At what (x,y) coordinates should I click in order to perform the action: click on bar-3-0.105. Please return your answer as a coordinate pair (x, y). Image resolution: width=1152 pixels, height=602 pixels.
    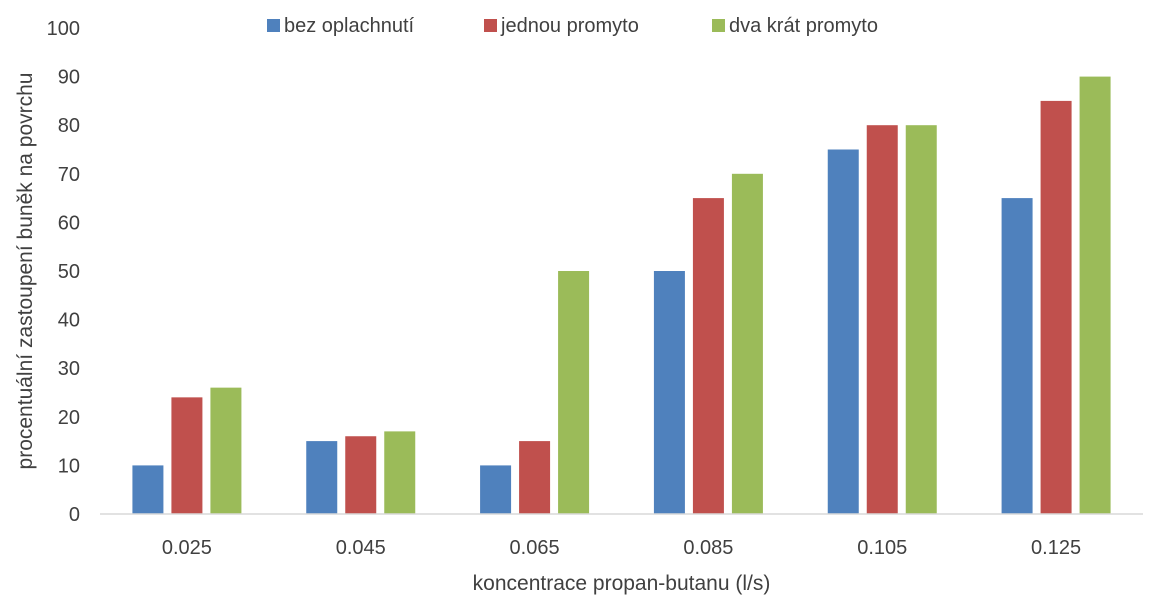
    Looking at the image, I should click on (921, 319).